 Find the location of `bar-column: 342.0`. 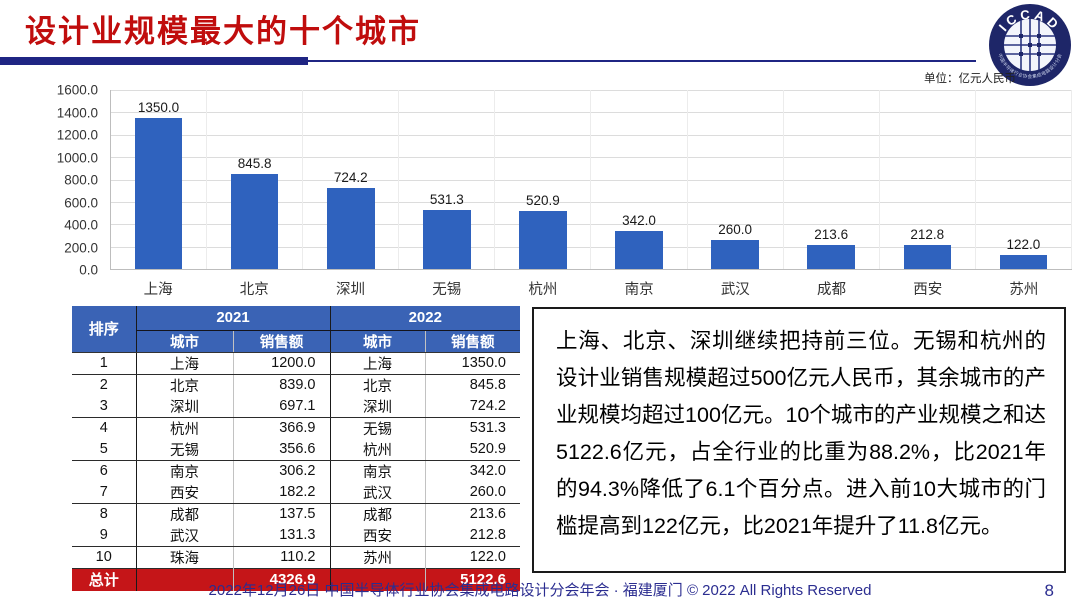

bar-column: 342.0 is located at coordinates (639, 179).